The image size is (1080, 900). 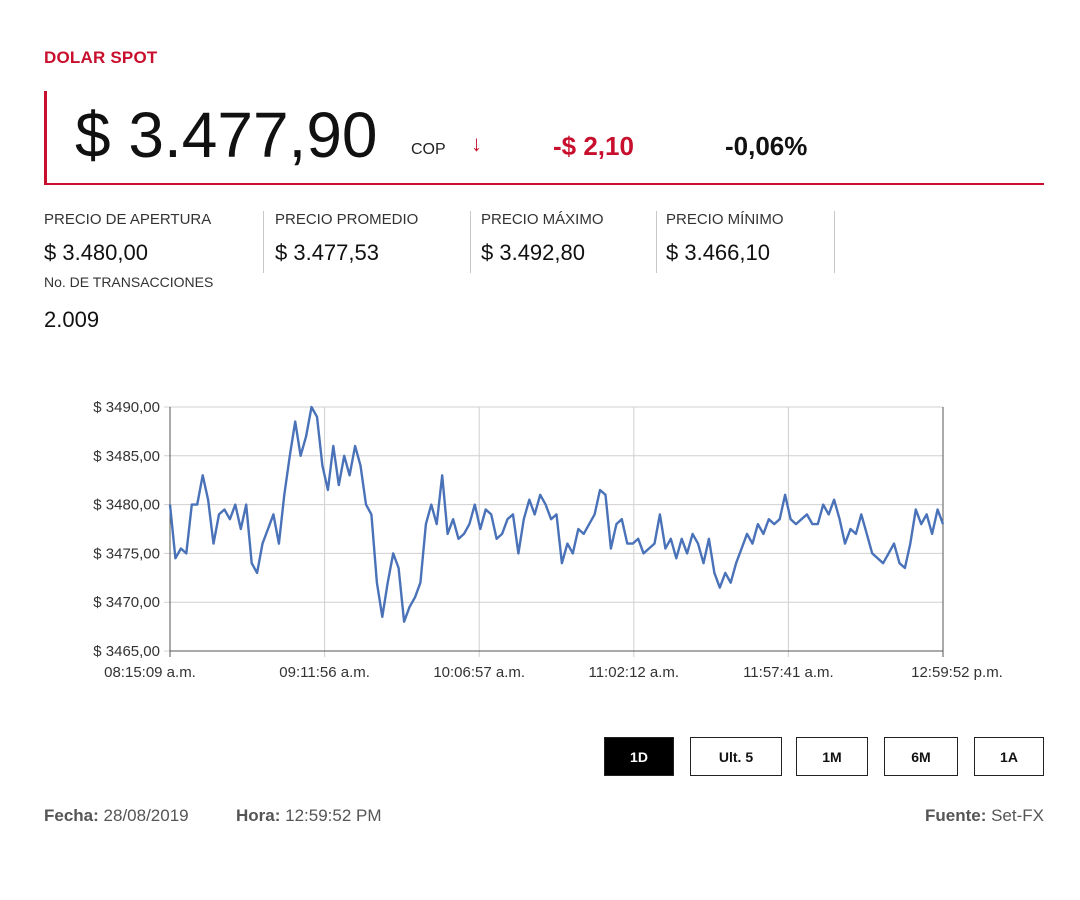 I want to click on current-price: $ 3.477,90, so click(x=226, y=135).